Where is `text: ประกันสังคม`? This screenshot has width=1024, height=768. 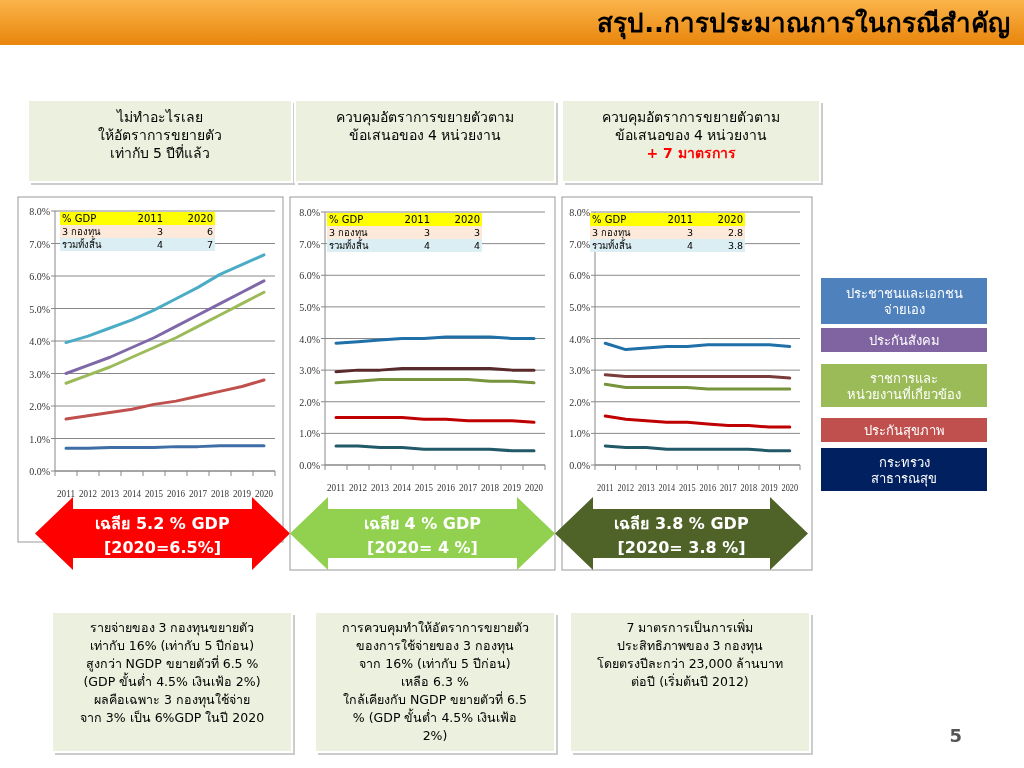 text: ประกันสังคม is located at coordinates (904, 340).